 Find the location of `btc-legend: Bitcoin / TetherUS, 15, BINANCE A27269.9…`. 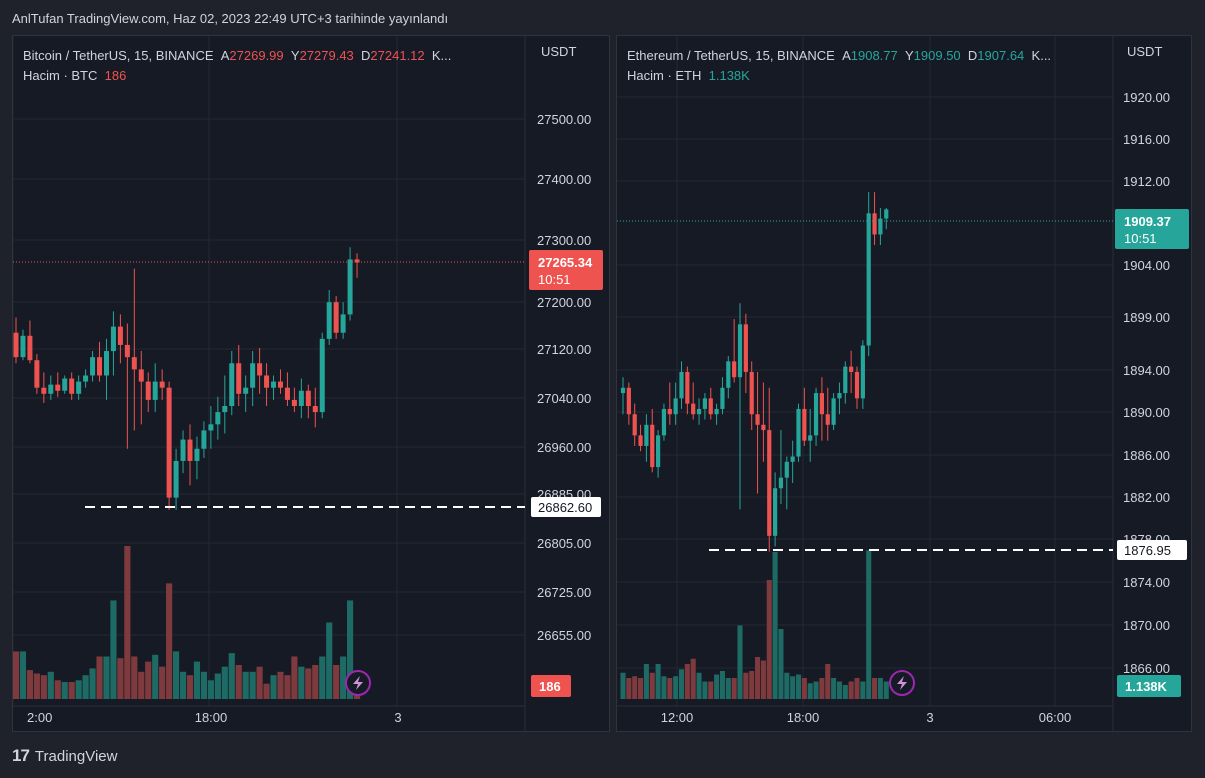

btc-legend: Bitcoin / TetherUS, 15, BINANCE A27269.9… is located at coordinates (237, 66).